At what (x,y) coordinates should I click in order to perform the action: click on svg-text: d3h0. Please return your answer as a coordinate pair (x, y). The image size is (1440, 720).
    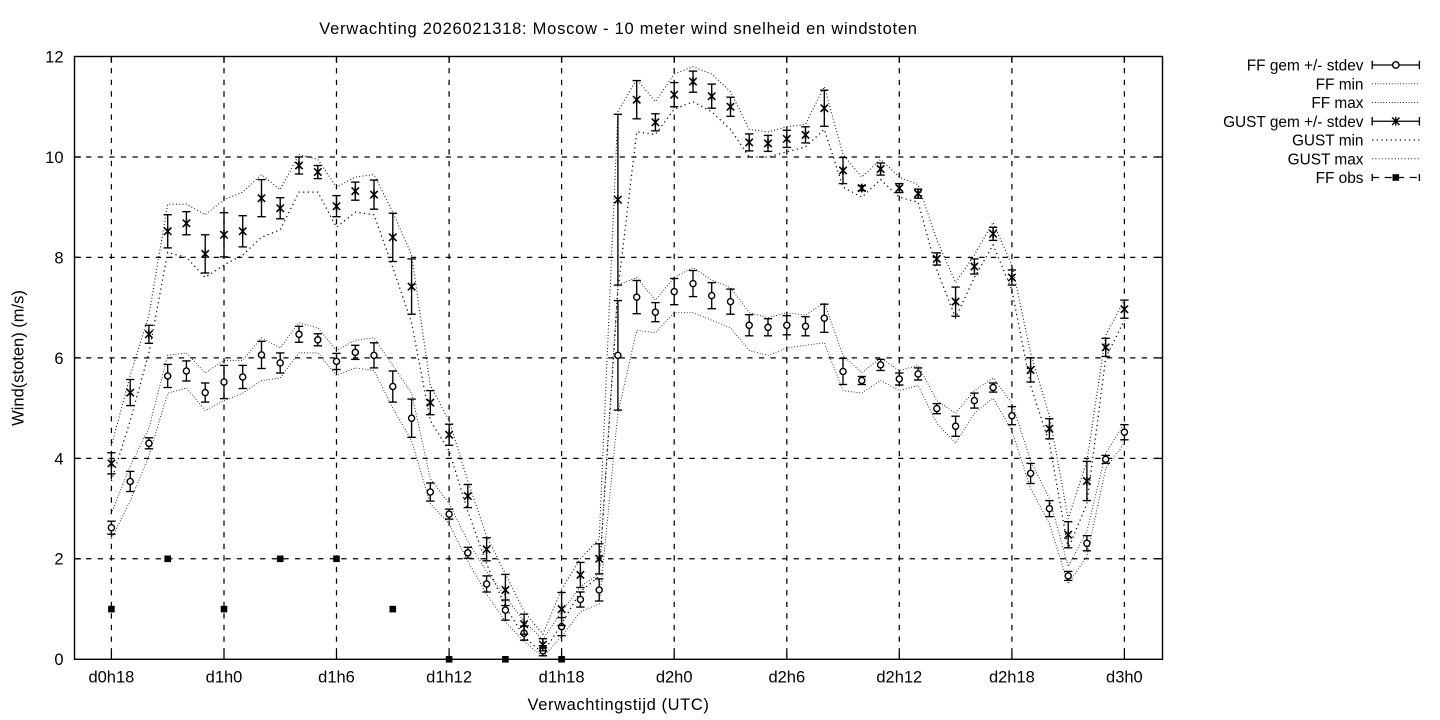
    Looking at the image, I should click on (1124, 678).